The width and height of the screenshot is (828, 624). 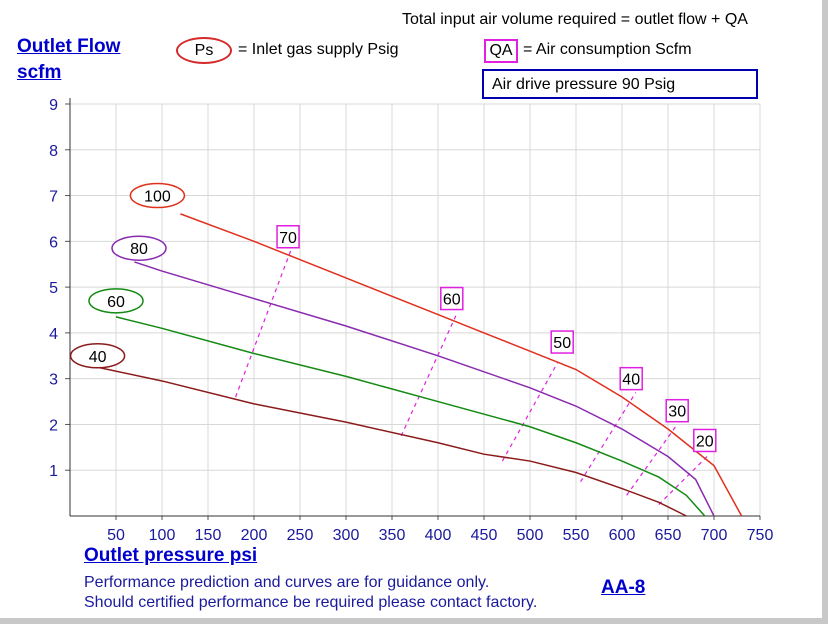 What do you see at coordinates (53, 471) in the screenshot?
I see `y-tick-label: 1` at bounding box center [53, 471].